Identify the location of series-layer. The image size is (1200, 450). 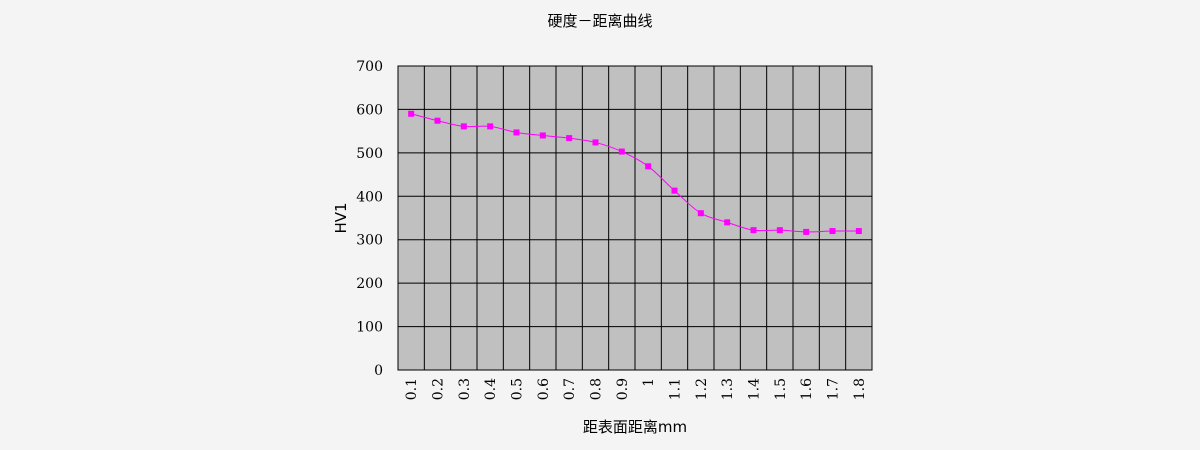
(635, 172).